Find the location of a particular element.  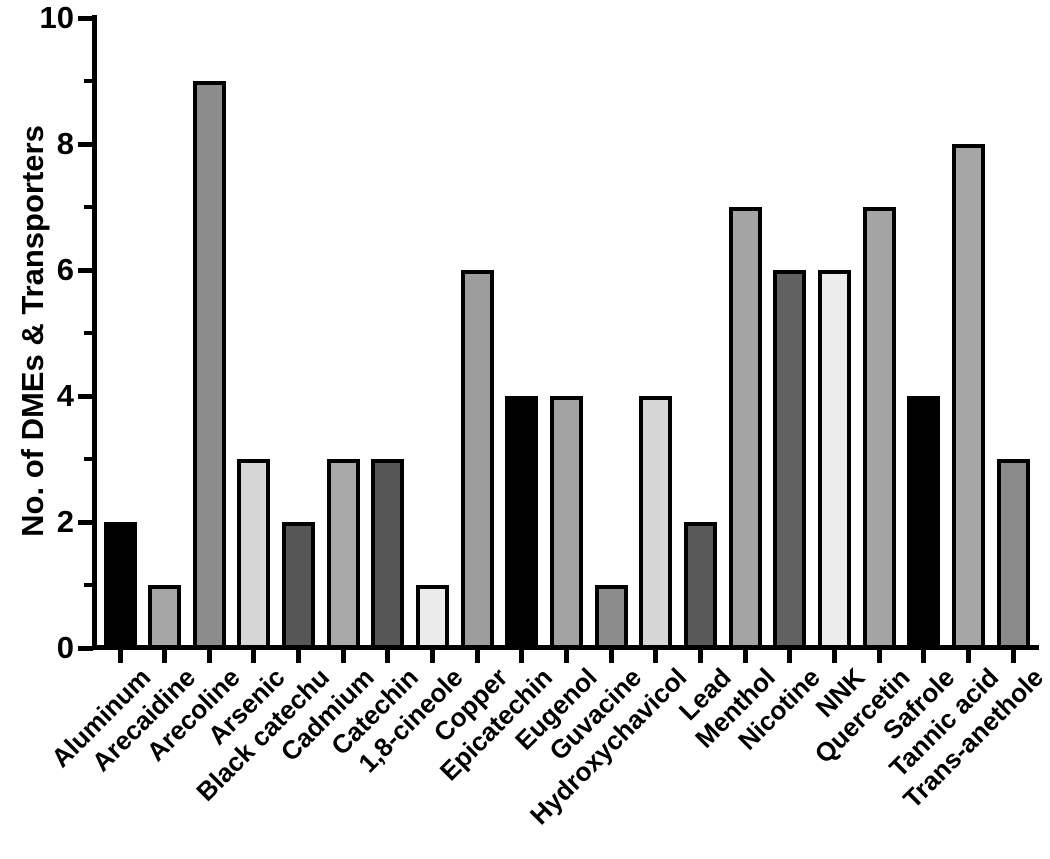

y-axis-line is located at coordinates (94, 332).